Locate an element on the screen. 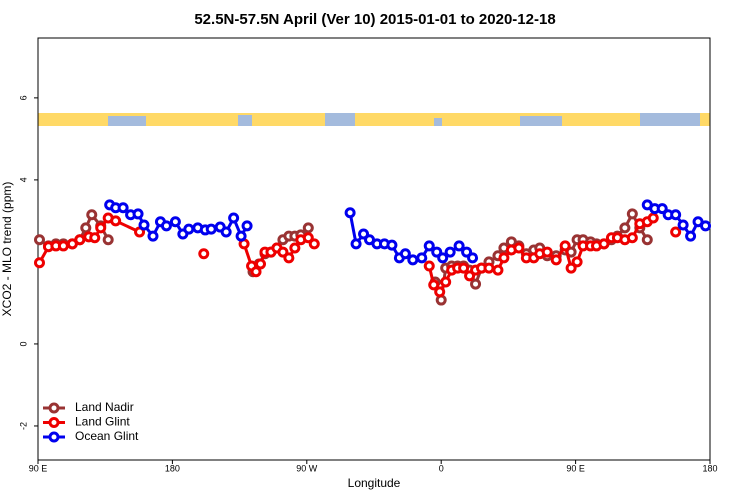  y-tick-label: 6 is located at coordinates (23, 97).